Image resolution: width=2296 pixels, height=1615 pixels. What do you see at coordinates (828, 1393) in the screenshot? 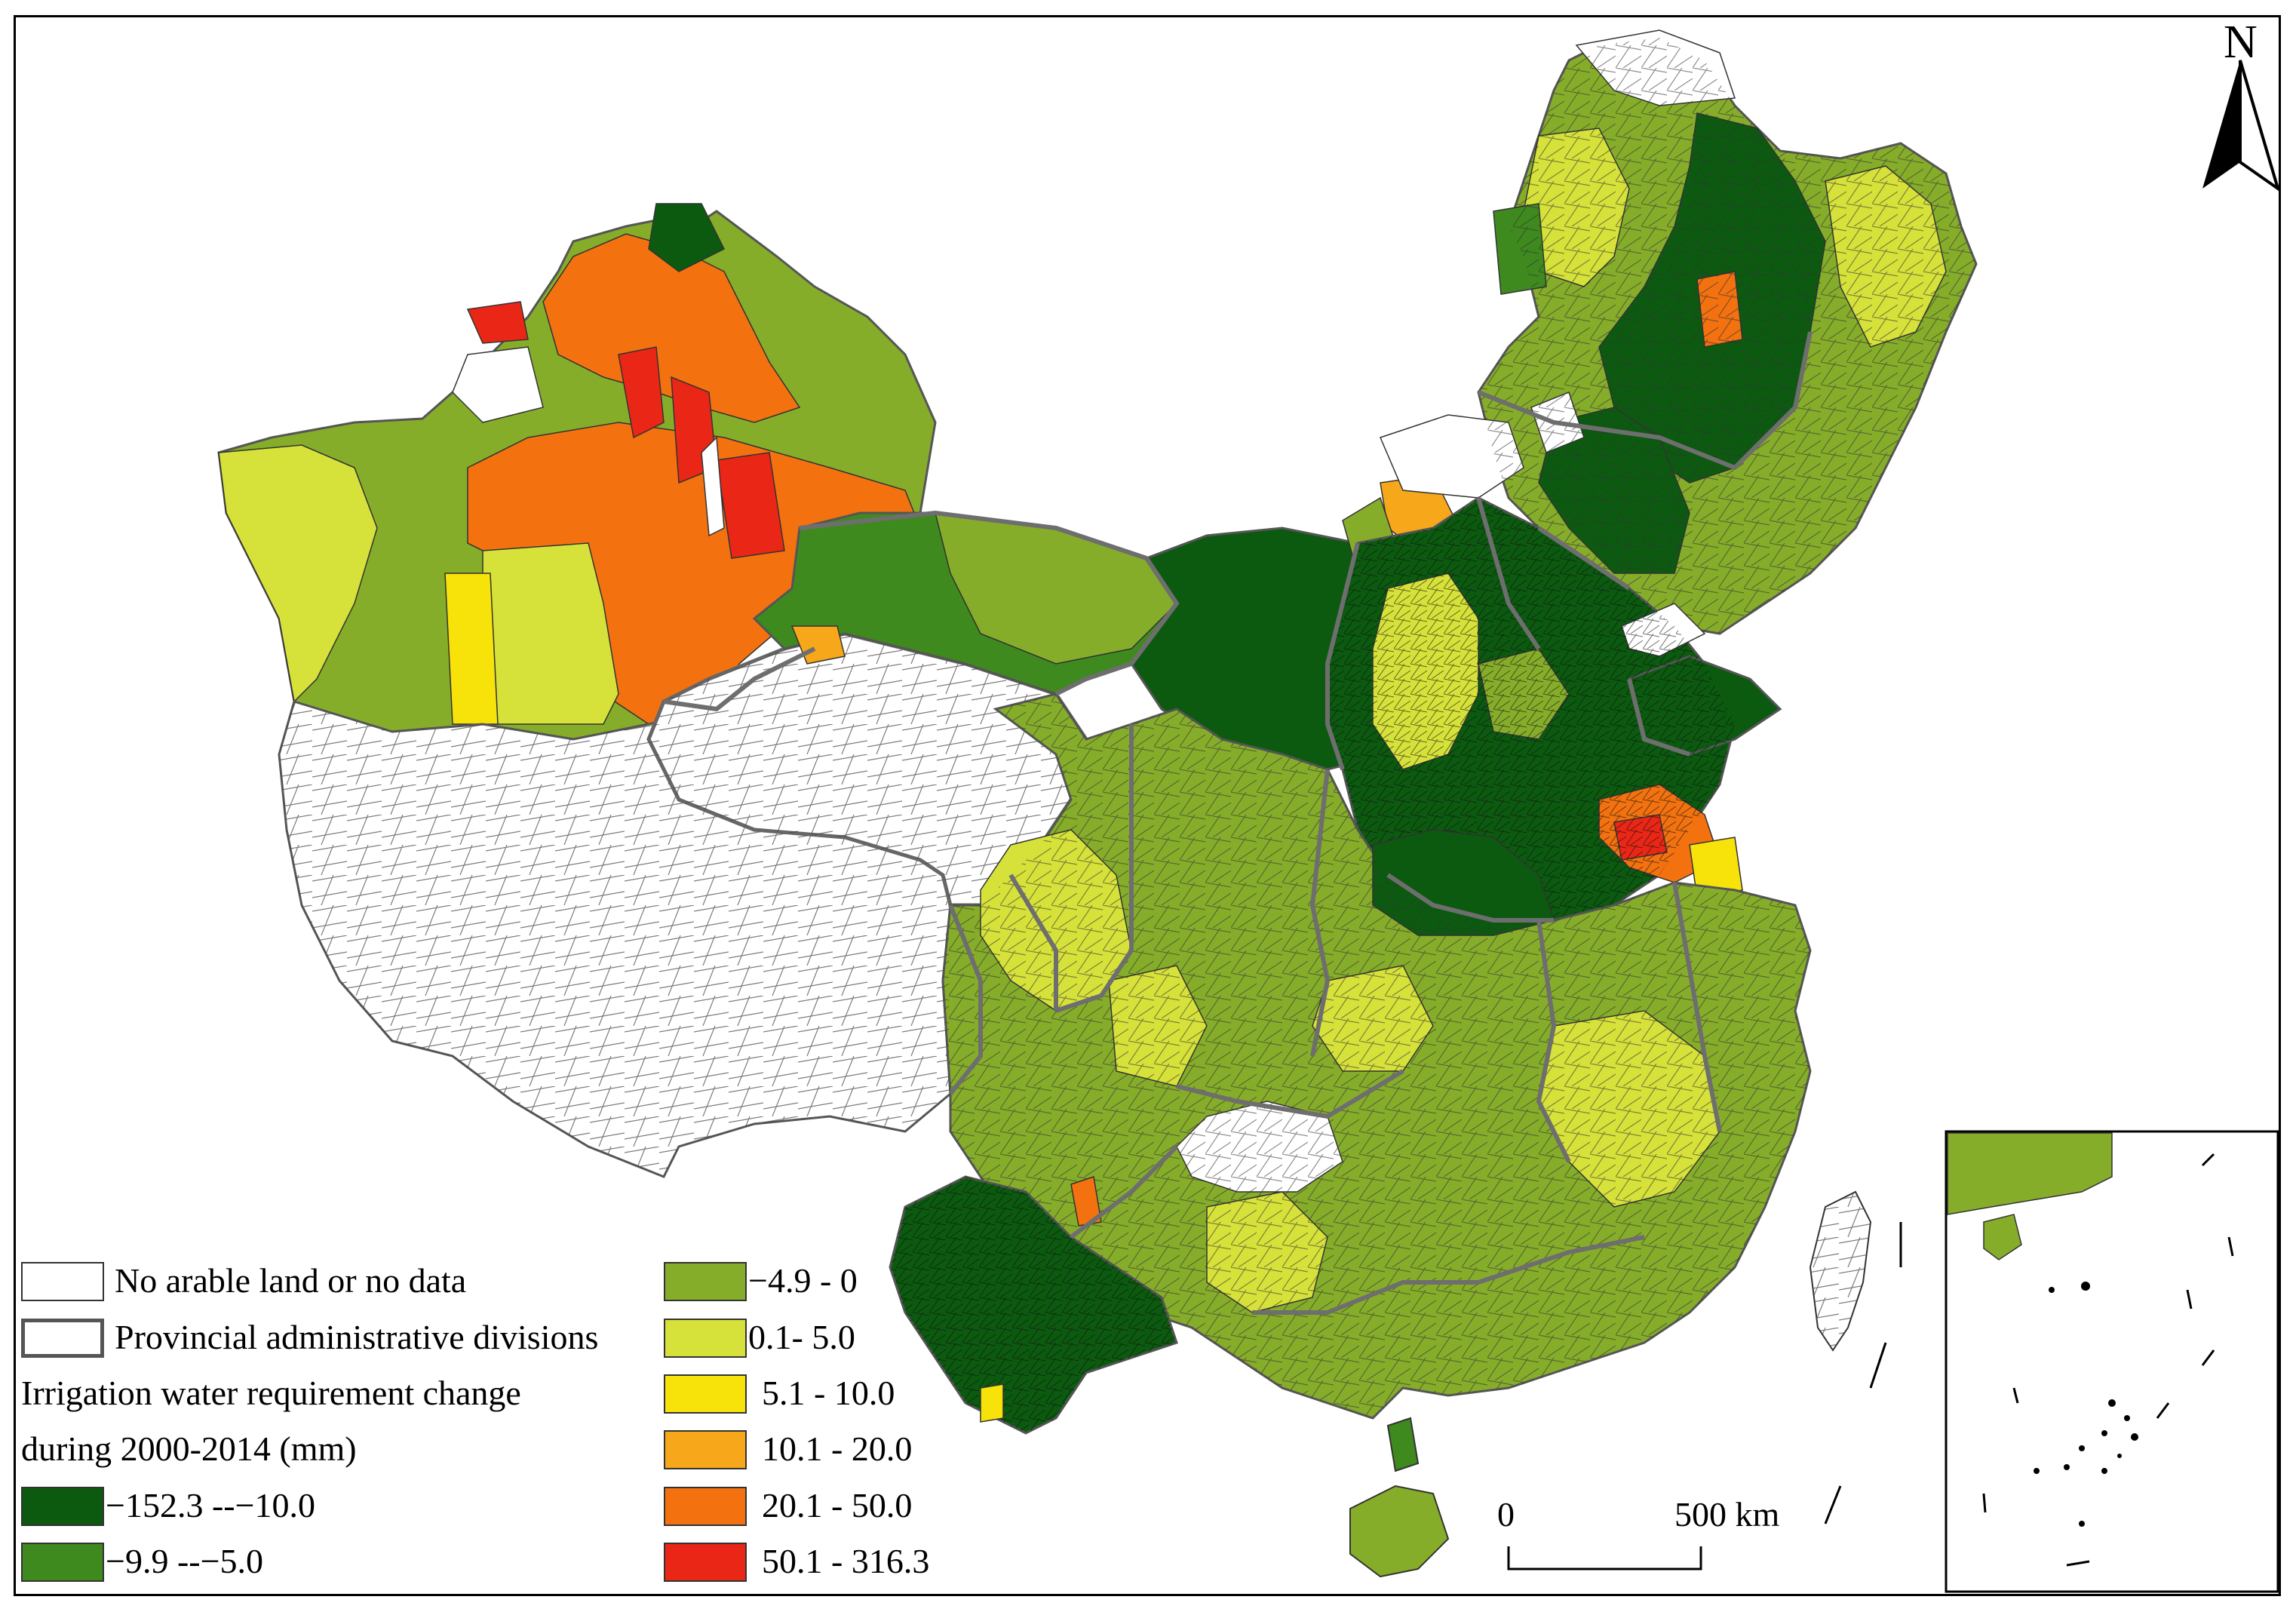
I see `legend-label-class-5: 5.1 - 10.0` at bounding box center [828, 1393].